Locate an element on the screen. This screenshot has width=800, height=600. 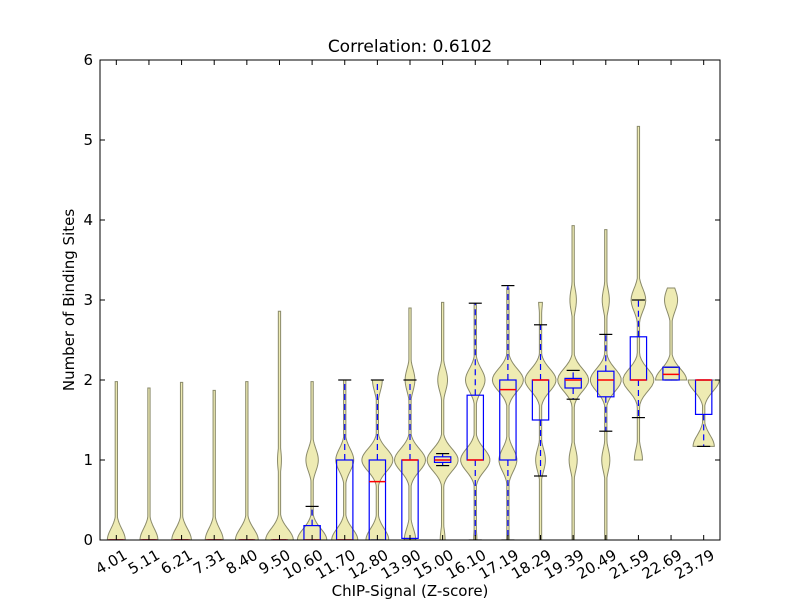
y-axis-label: Number of Binding Sites is located at coordinates (69, 300).